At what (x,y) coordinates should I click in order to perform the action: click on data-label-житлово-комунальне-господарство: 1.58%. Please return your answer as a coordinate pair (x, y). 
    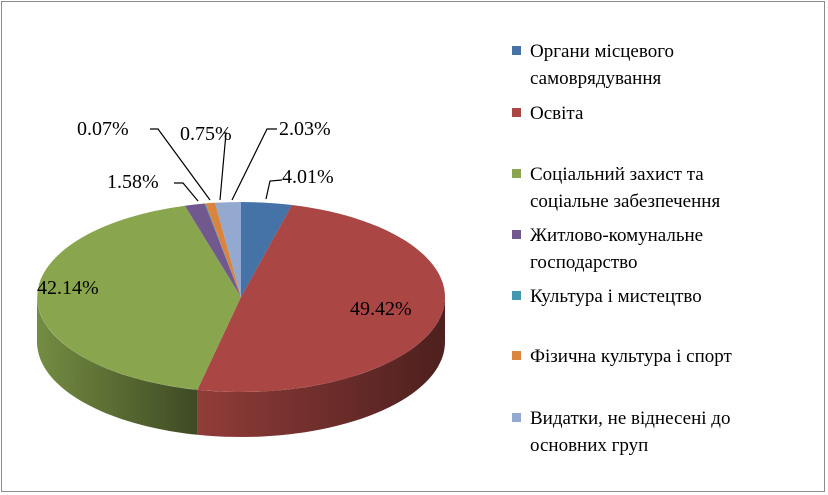
    Looking at the image, I should click on (133, 182).